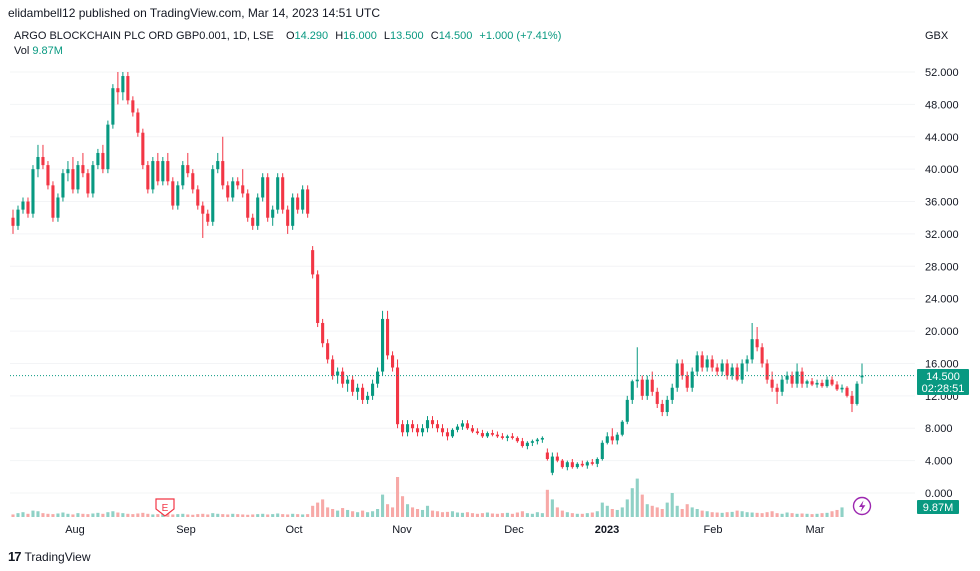 The image size is (980, 571). I want to click on volume-label: Vol, so click(22, 51).